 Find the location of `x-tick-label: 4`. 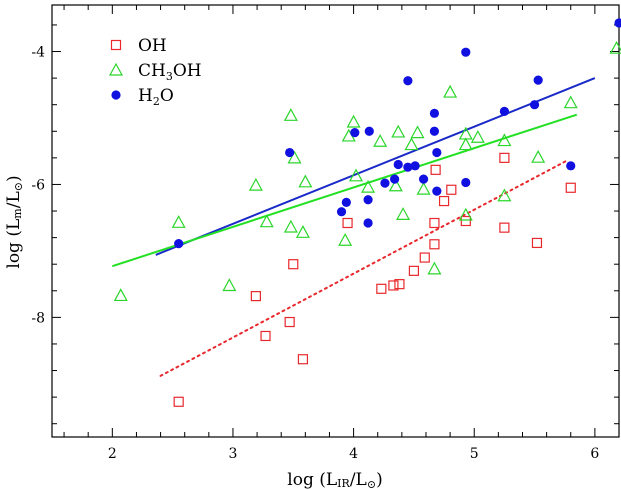

x-tick-label: 4 is located at coordinates (353, 454).